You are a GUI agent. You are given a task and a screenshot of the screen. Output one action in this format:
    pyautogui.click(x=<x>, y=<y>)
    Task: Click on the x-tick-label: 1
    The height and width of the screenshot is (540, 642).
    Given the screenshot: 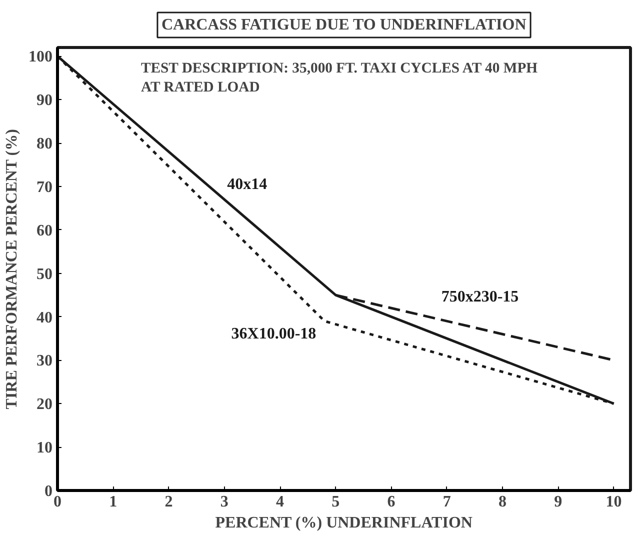 What is the action you would take?
    pyautogui.click(x=113, y=502)
    